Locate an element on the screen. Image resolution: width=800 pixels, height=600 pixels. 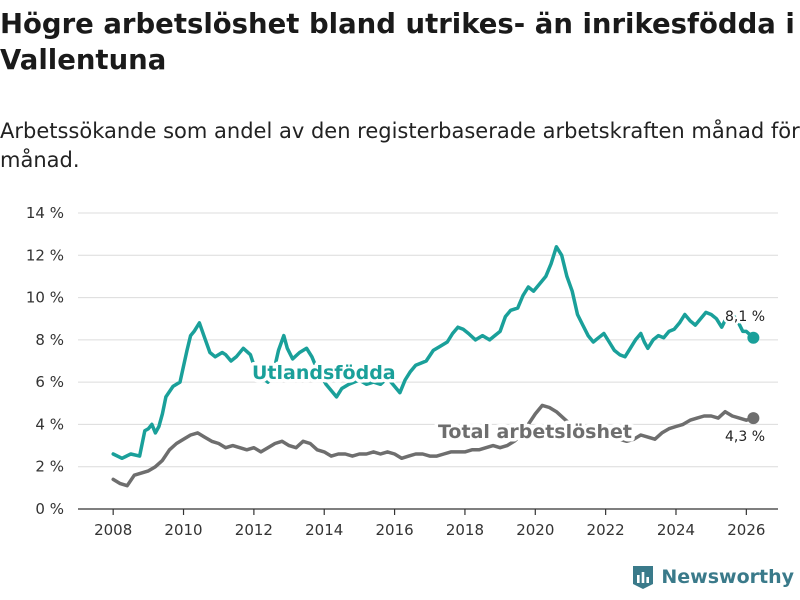
x-tick-label: 2016 is located at coordinates (394, 530).